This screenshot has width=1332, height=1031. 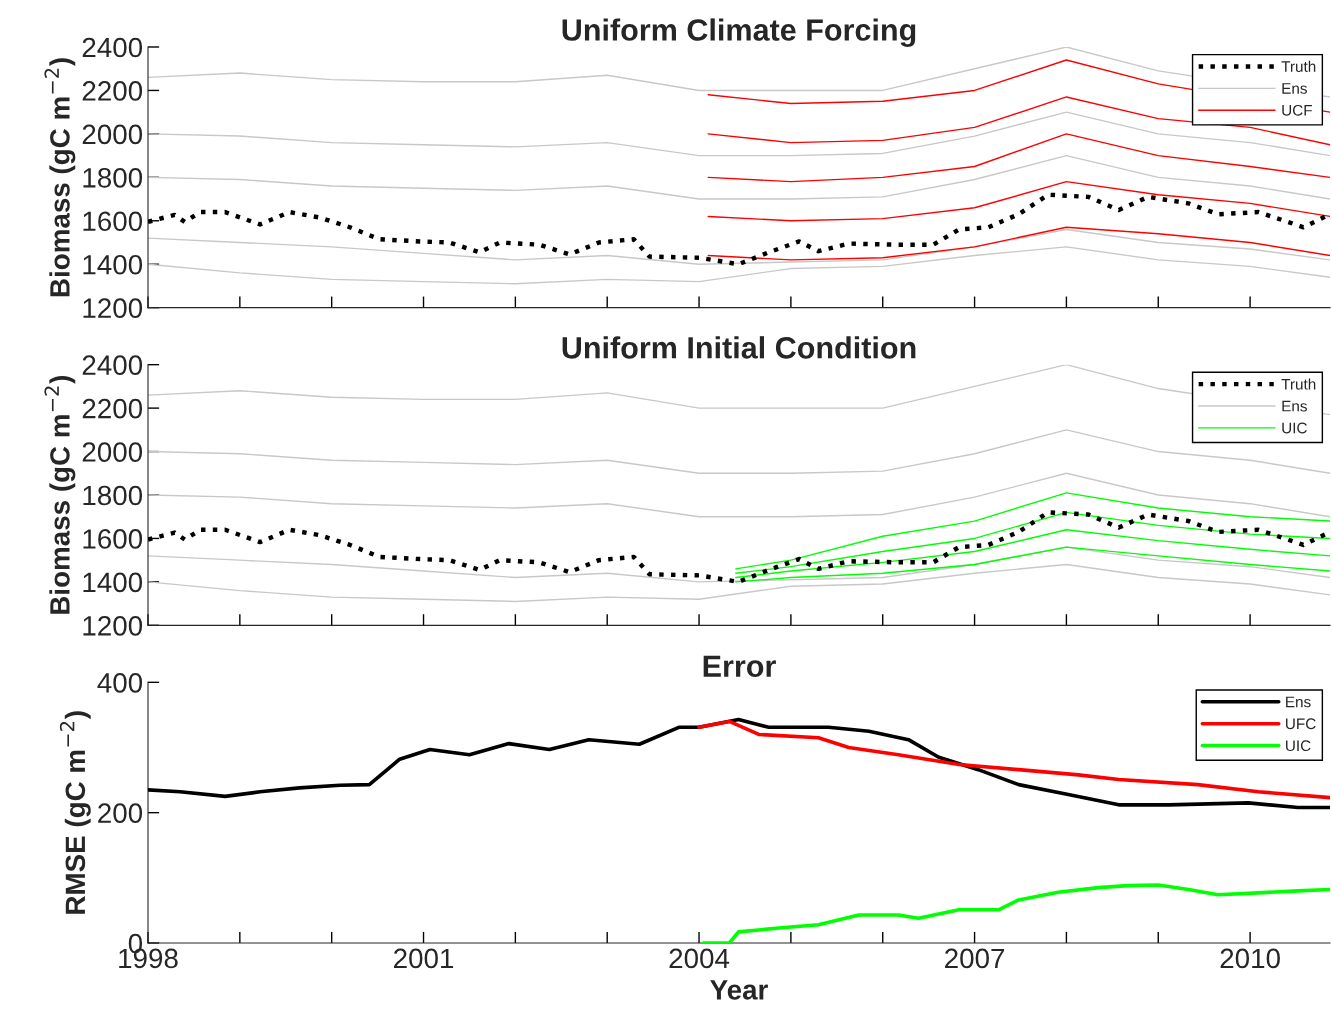 I want to click on x-tick-label: 2001, so click(x=424, y=958).